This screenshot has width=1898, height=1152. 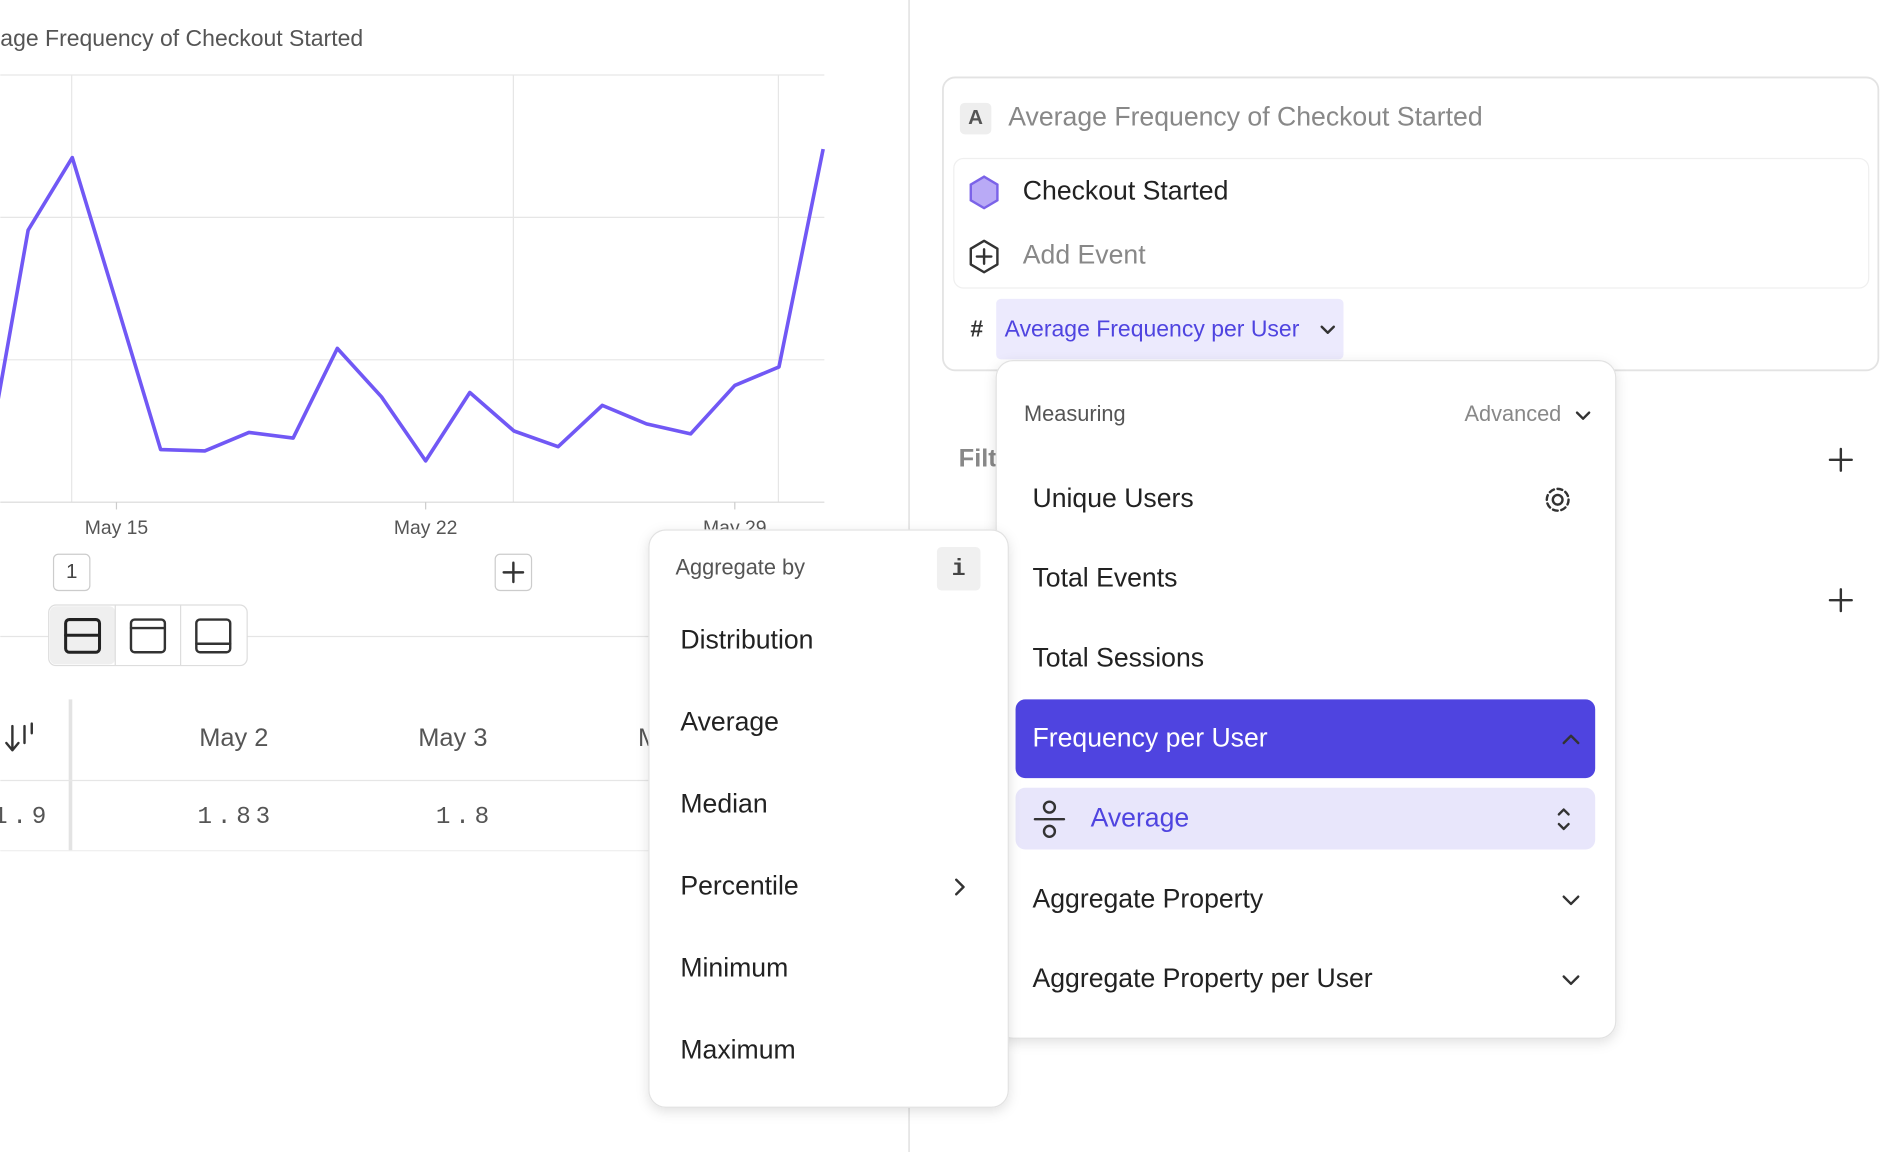 What do you see at coordinates (976, 328) in the screenshot?
I see `measure-symbol: #` at bounding box center [976, 328].